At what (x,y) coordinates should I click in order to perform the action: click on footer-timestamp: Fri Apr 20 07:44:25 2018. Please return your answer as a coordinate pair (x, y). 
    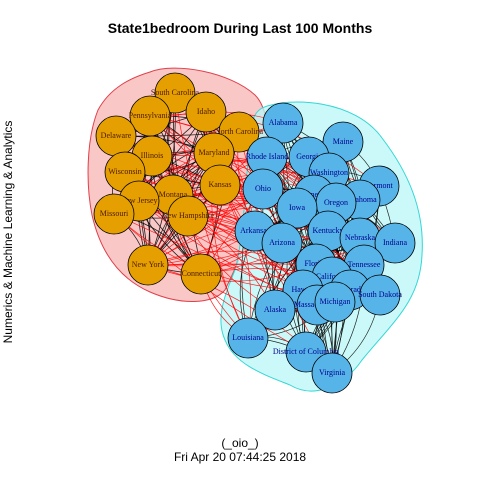
    Looking at the image, I should click on (240, 457).